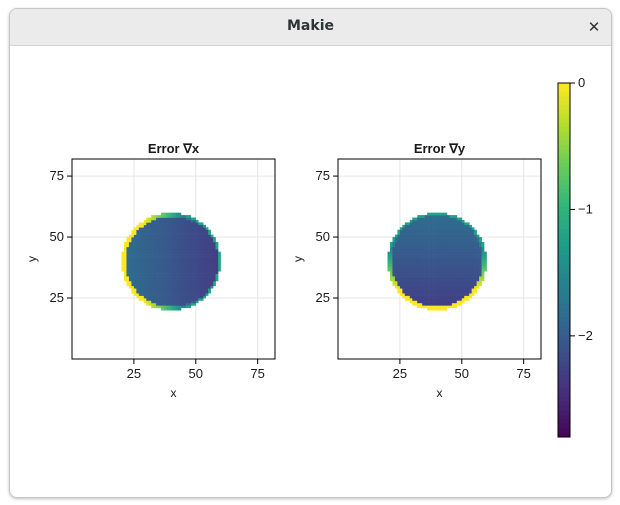  What do you see at coordinates (594, 27) in the screenshot?
I see `close-icon: ✕` at bounding box center [594, 27].